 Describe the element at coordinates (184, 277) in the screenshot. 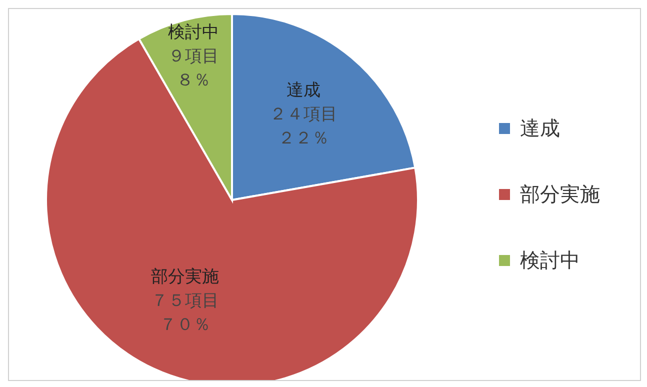

I see `slice-label: 部分実施` at that location.